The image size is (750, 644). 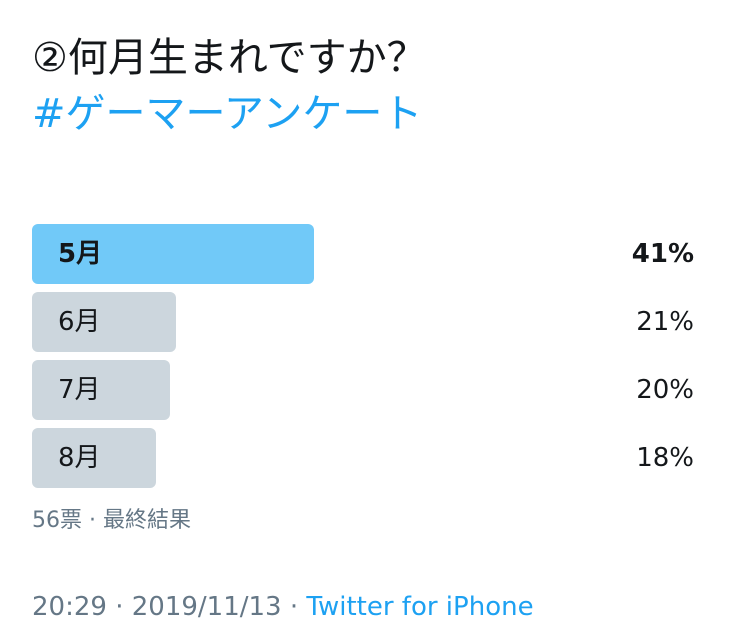 What do you see at coordinates (79, 458) in the screenshot?
I see `poll-option-label: 8月` at bounding box center [79, 458].